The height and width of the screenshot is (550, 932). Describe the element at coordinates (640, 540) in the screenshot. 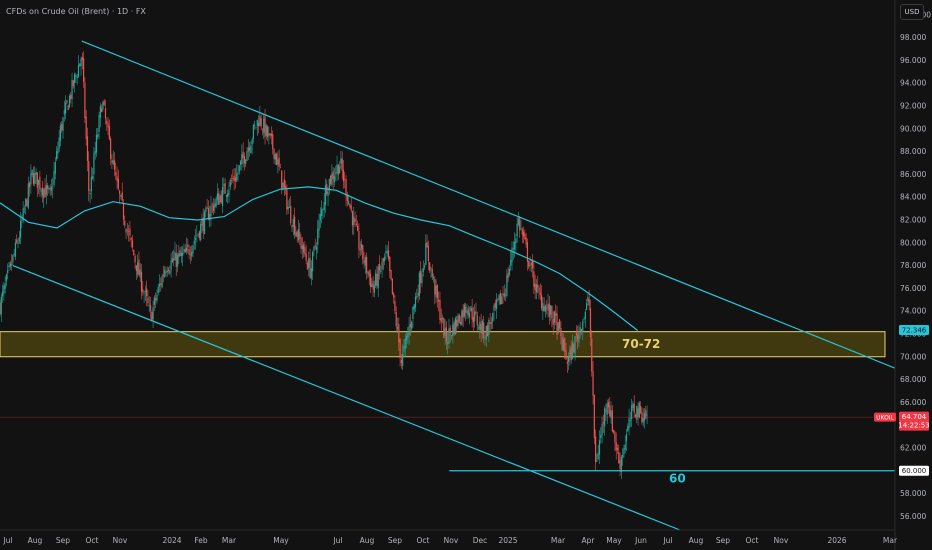

I see `x-tick-label: Jun` at that location.